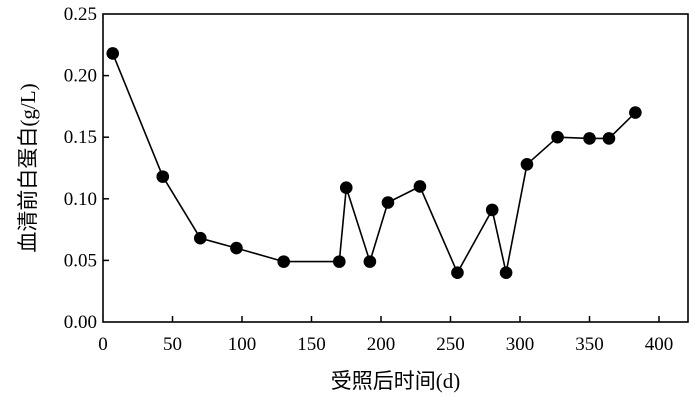  Describe the element at coordinates (80, 322) in the screenshot. I see `y-tick-label: 0.00` at that location.